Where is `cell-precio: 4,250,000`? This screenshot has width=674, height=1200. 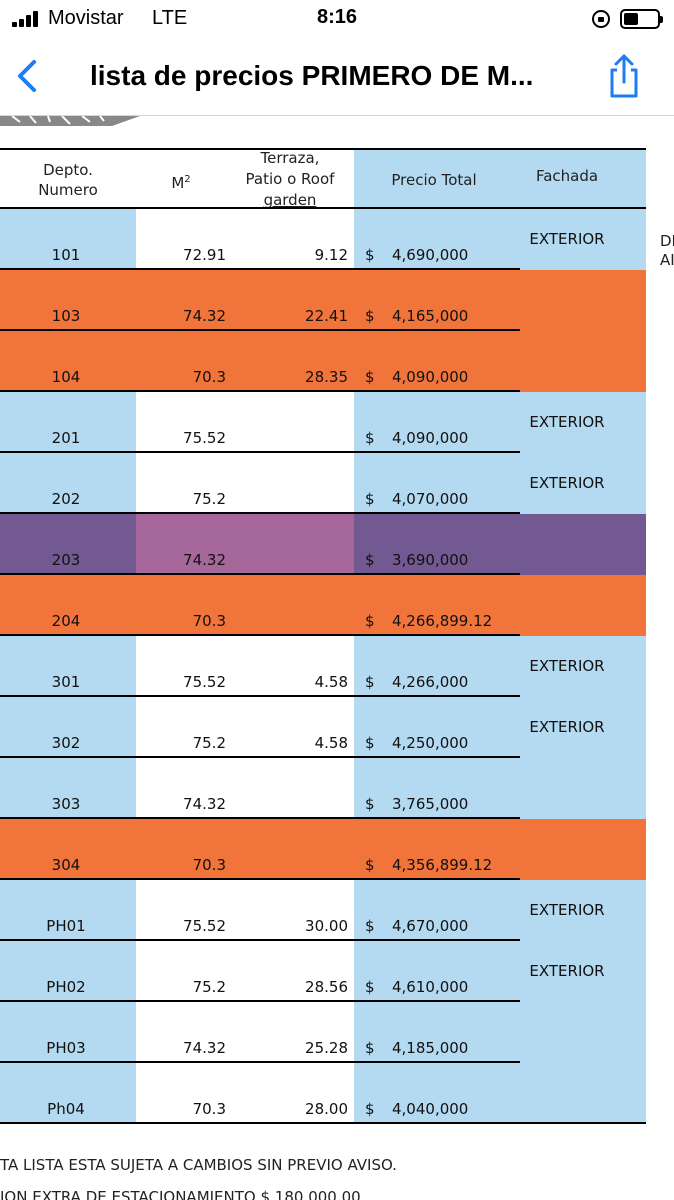
cell-precio: 4,250,000 is located at coordinates (430, 743).